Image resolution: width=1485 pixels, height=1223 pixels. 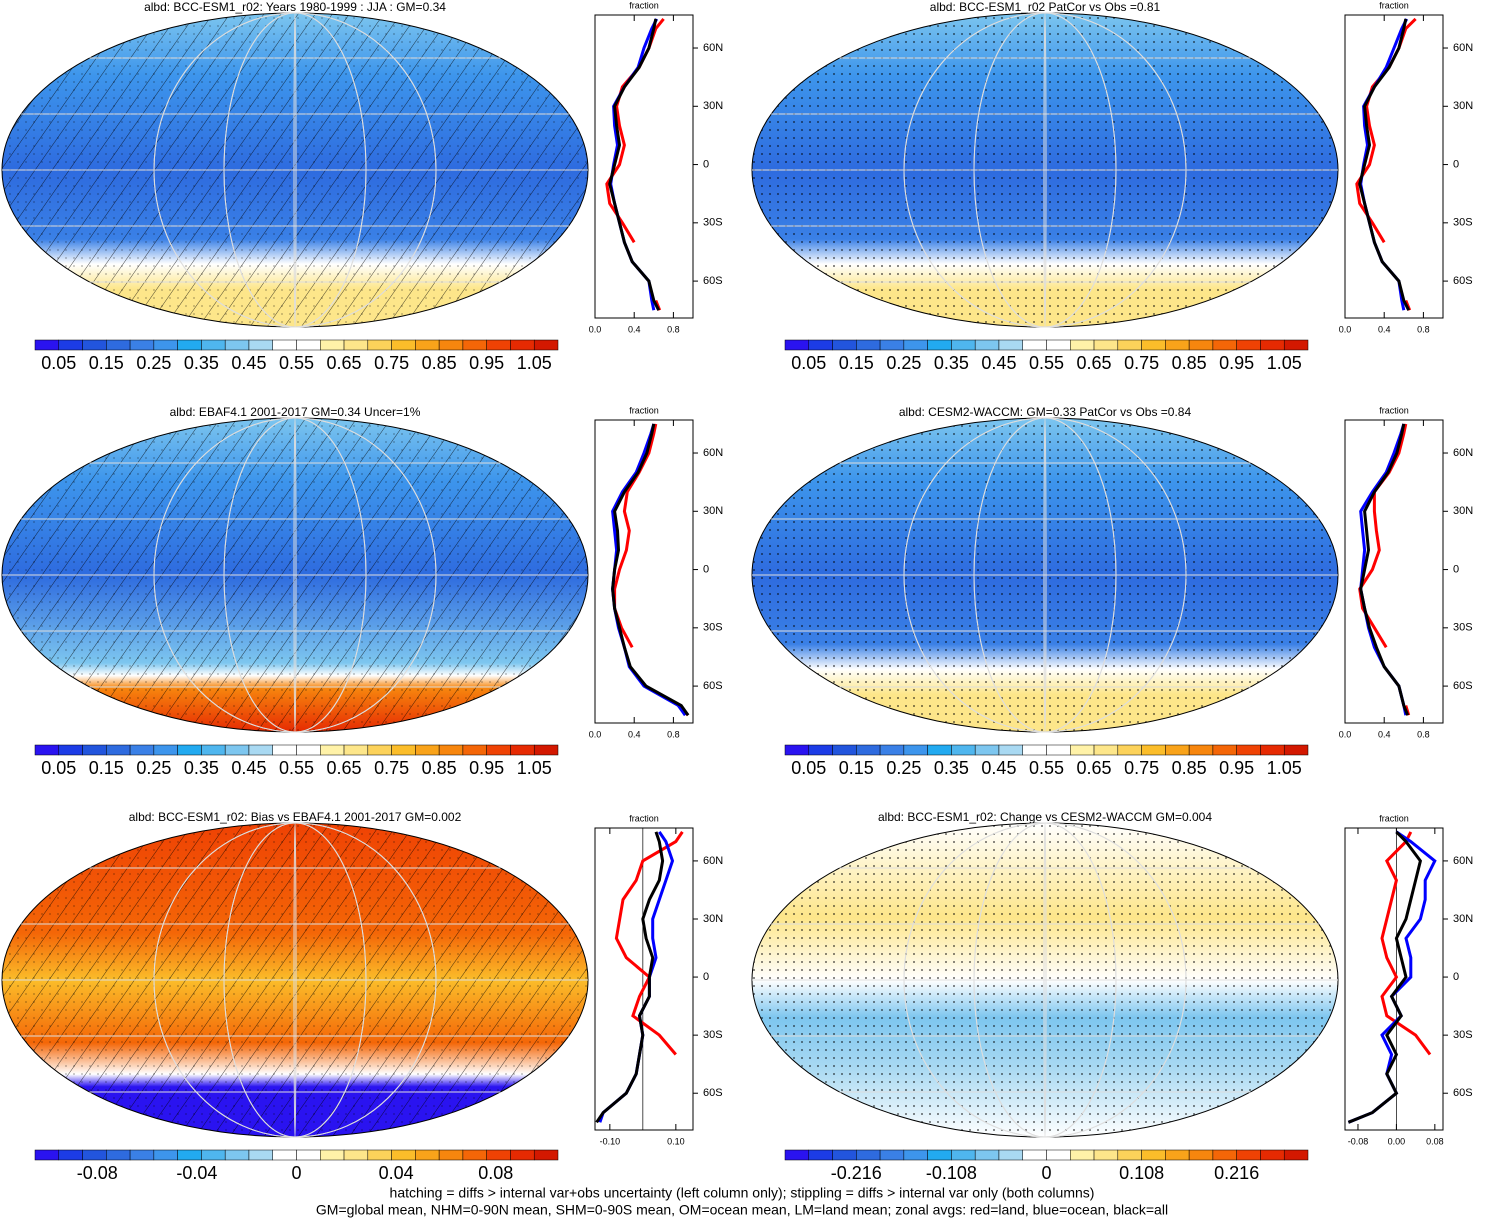 I want to click on colorbar-label: 0.108, so click(x=1141, y=1173).